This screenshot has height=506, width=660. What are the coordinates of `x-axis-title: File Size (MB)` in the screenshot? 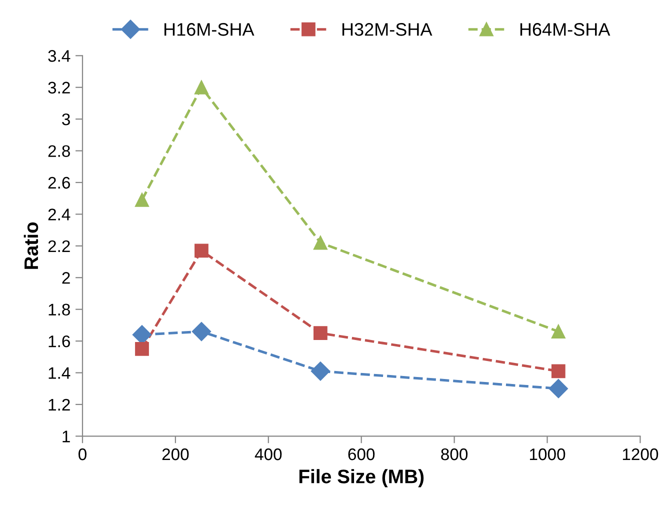 It's located at (361, 478).